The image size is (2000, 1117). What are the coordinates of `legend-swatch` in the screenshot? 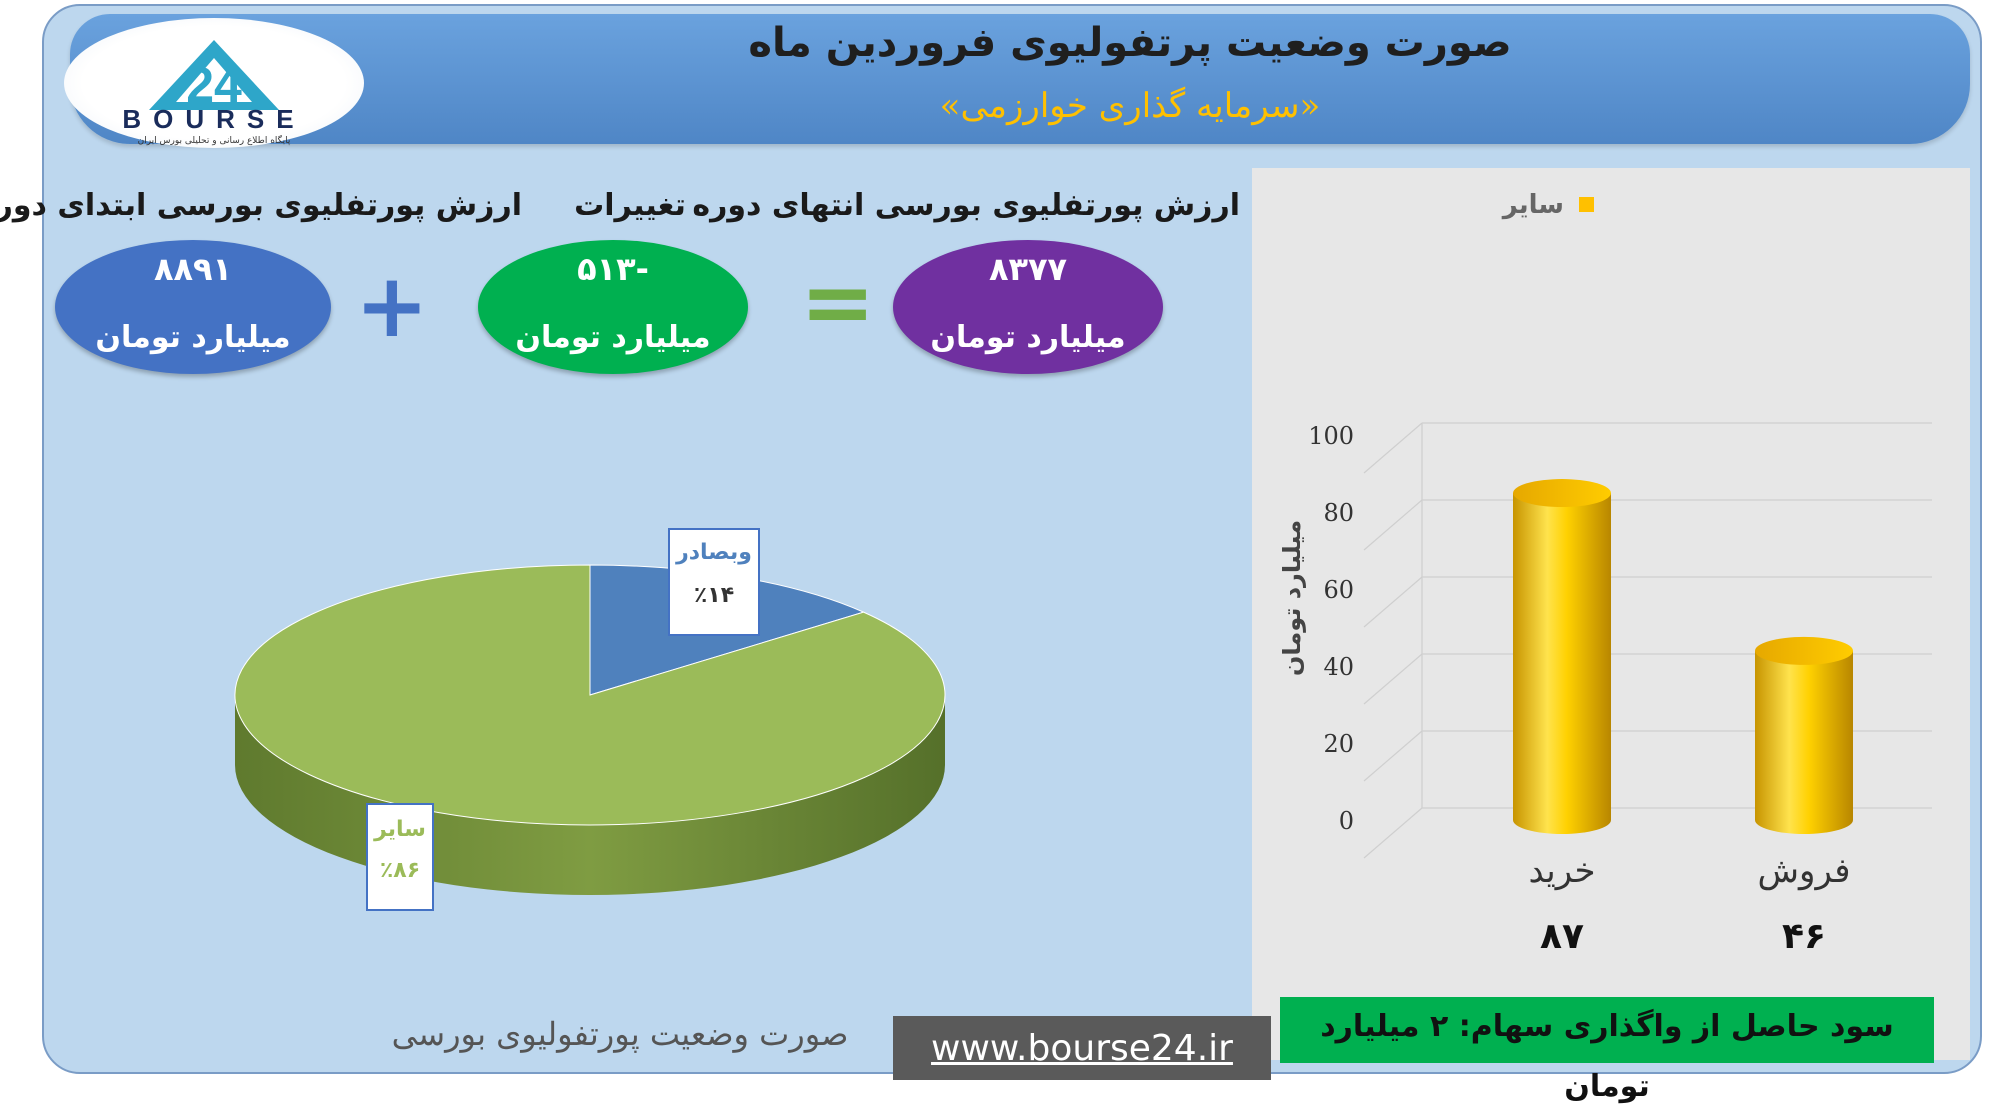 It's located at (1586, 204).